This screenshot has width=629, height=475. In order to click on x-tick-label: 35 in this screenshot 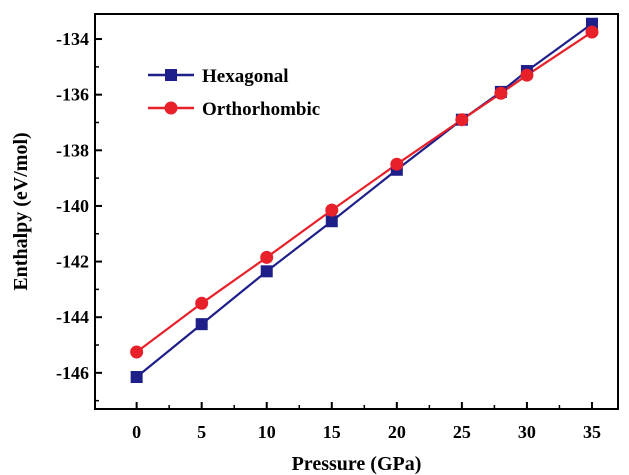, I will do `click(592, 432)`.